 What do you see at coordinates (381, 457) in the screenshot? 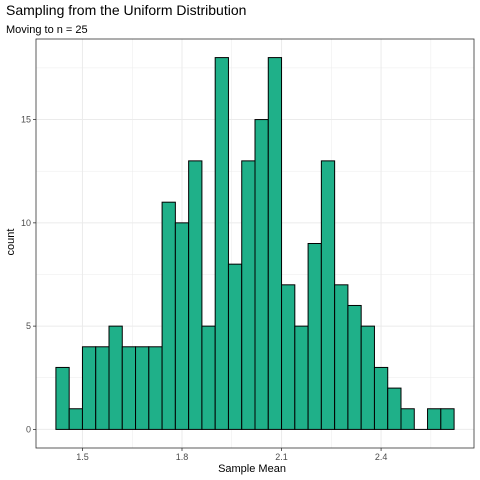
I see `x-tick-label: 2.4` at bounding box center [381, 457].